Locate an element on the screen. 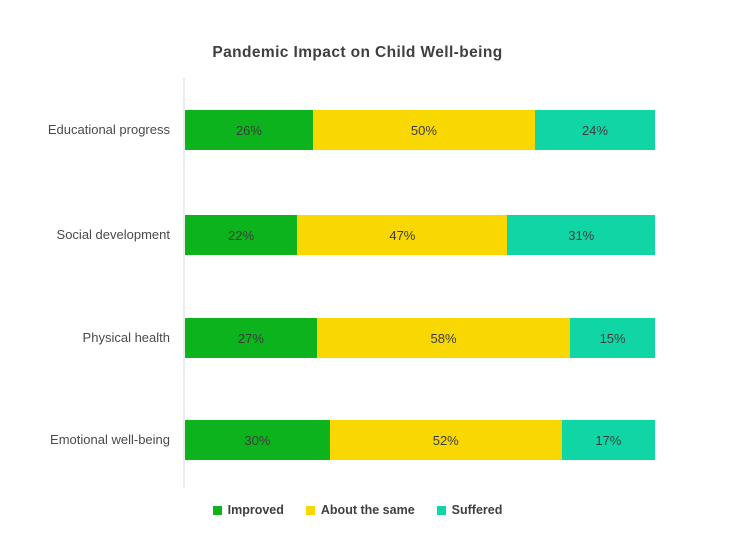 This screenshot has height=548, width=747. bar-segment: 15% is located at coordinates (612, 338).